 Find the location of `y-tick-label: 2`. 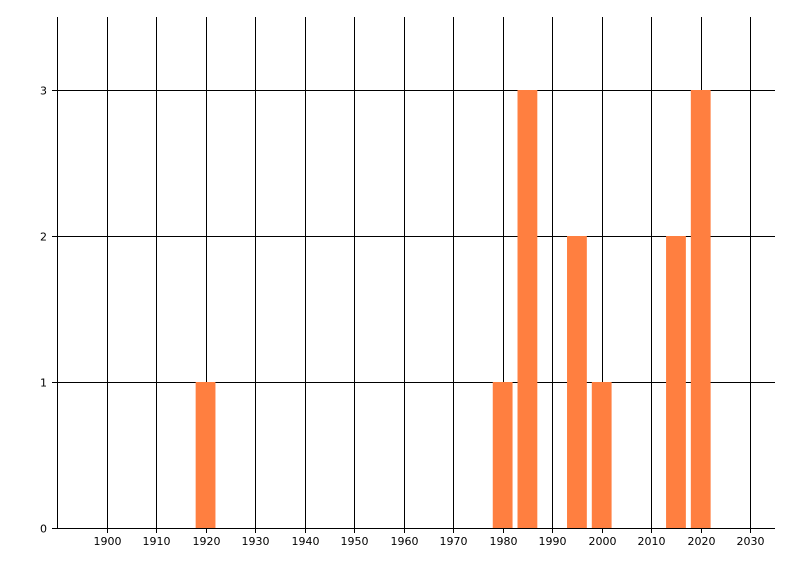

y-tick-label: 2 is located at coordinates (43, 237).